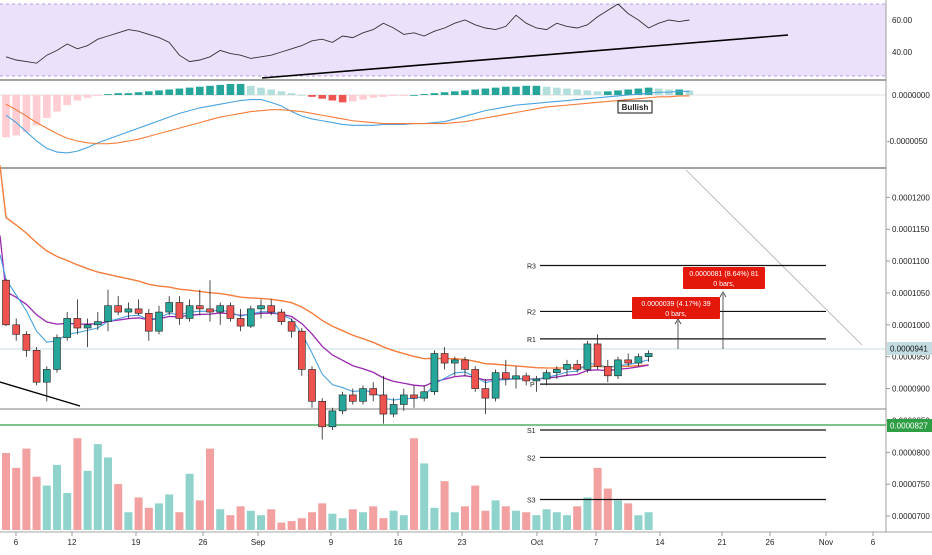  I want to click on signal-line, so click(347, 120).